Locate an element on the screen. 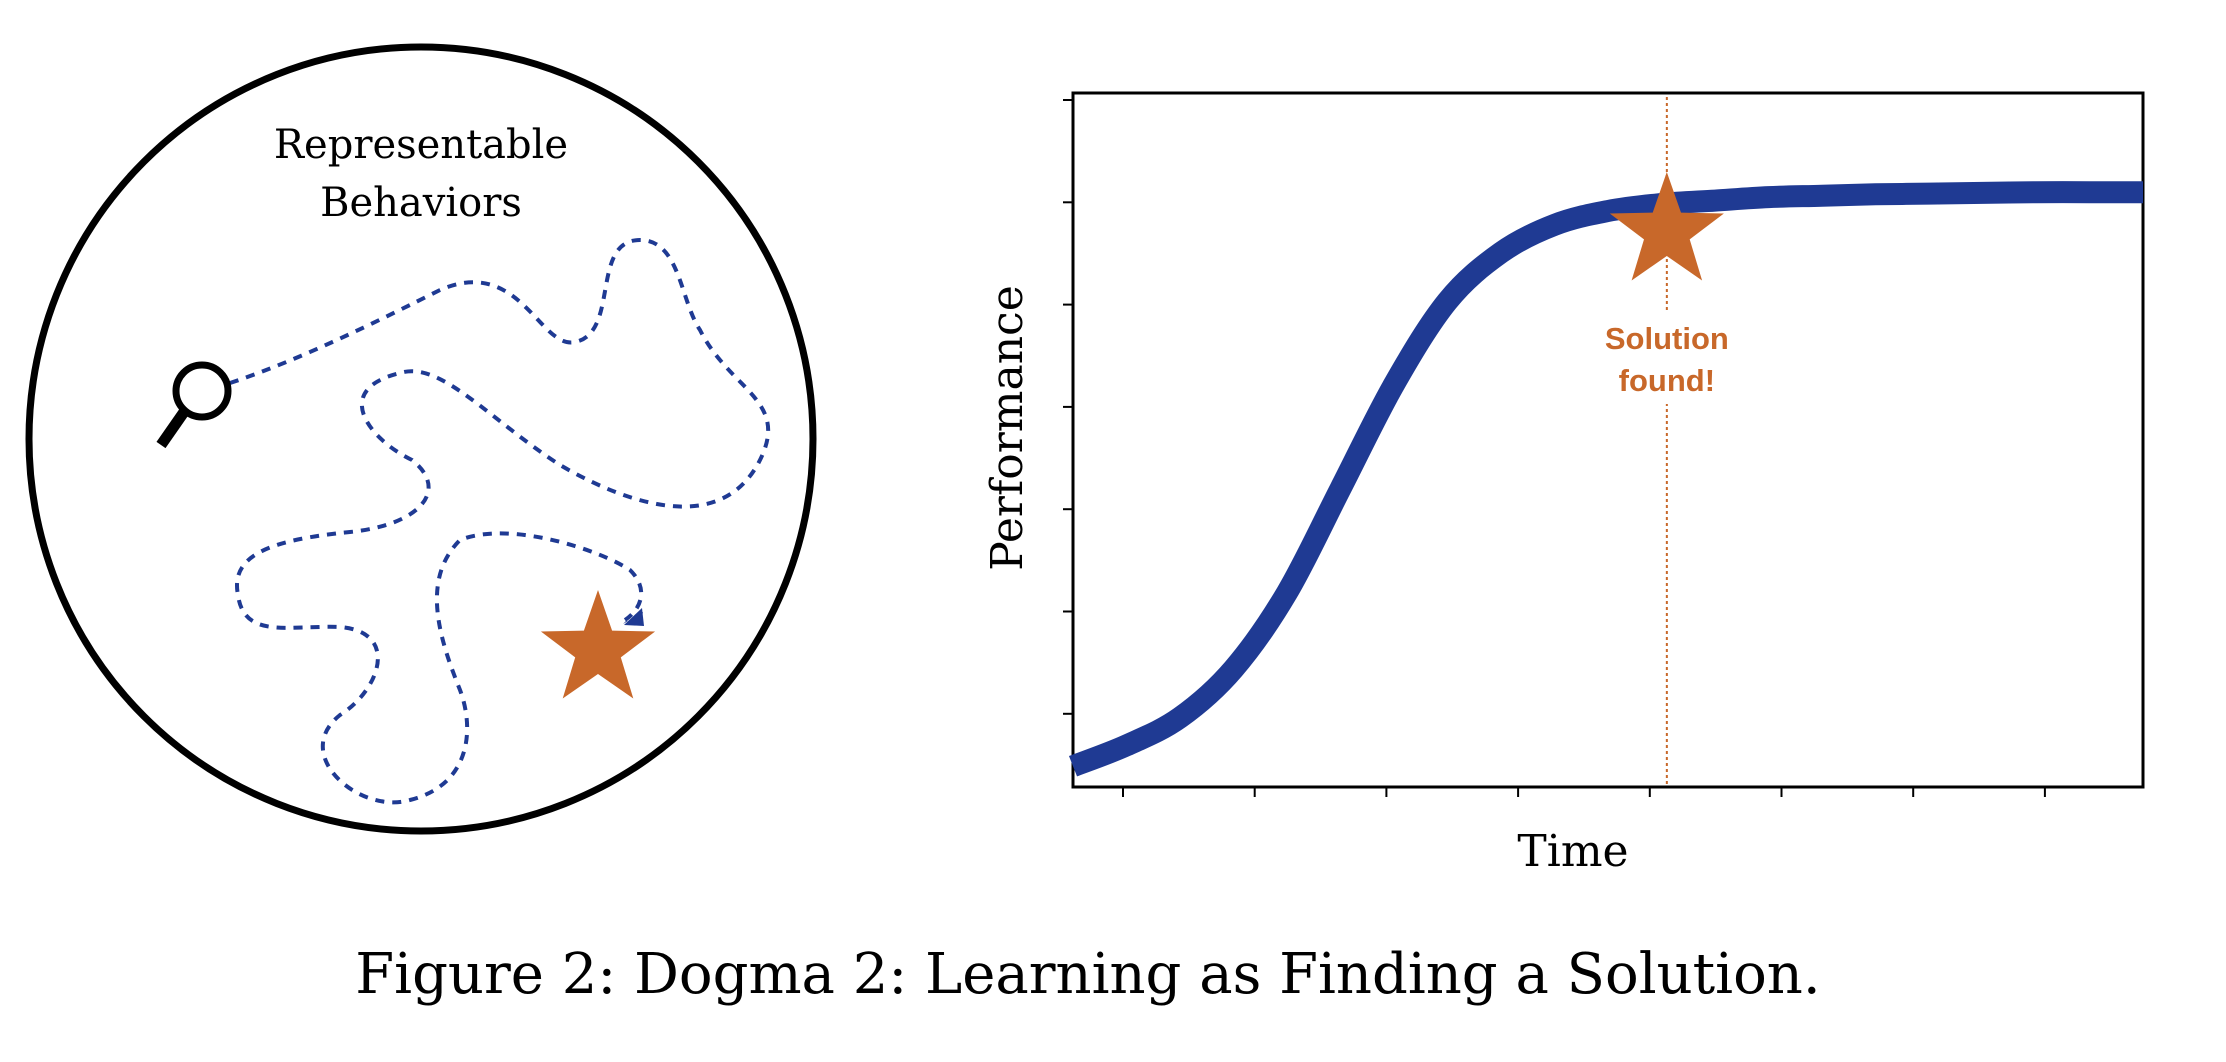 This screenshot has height=1062, width=2226. magnifying-glass-icon is located at coordinates (194, 405).